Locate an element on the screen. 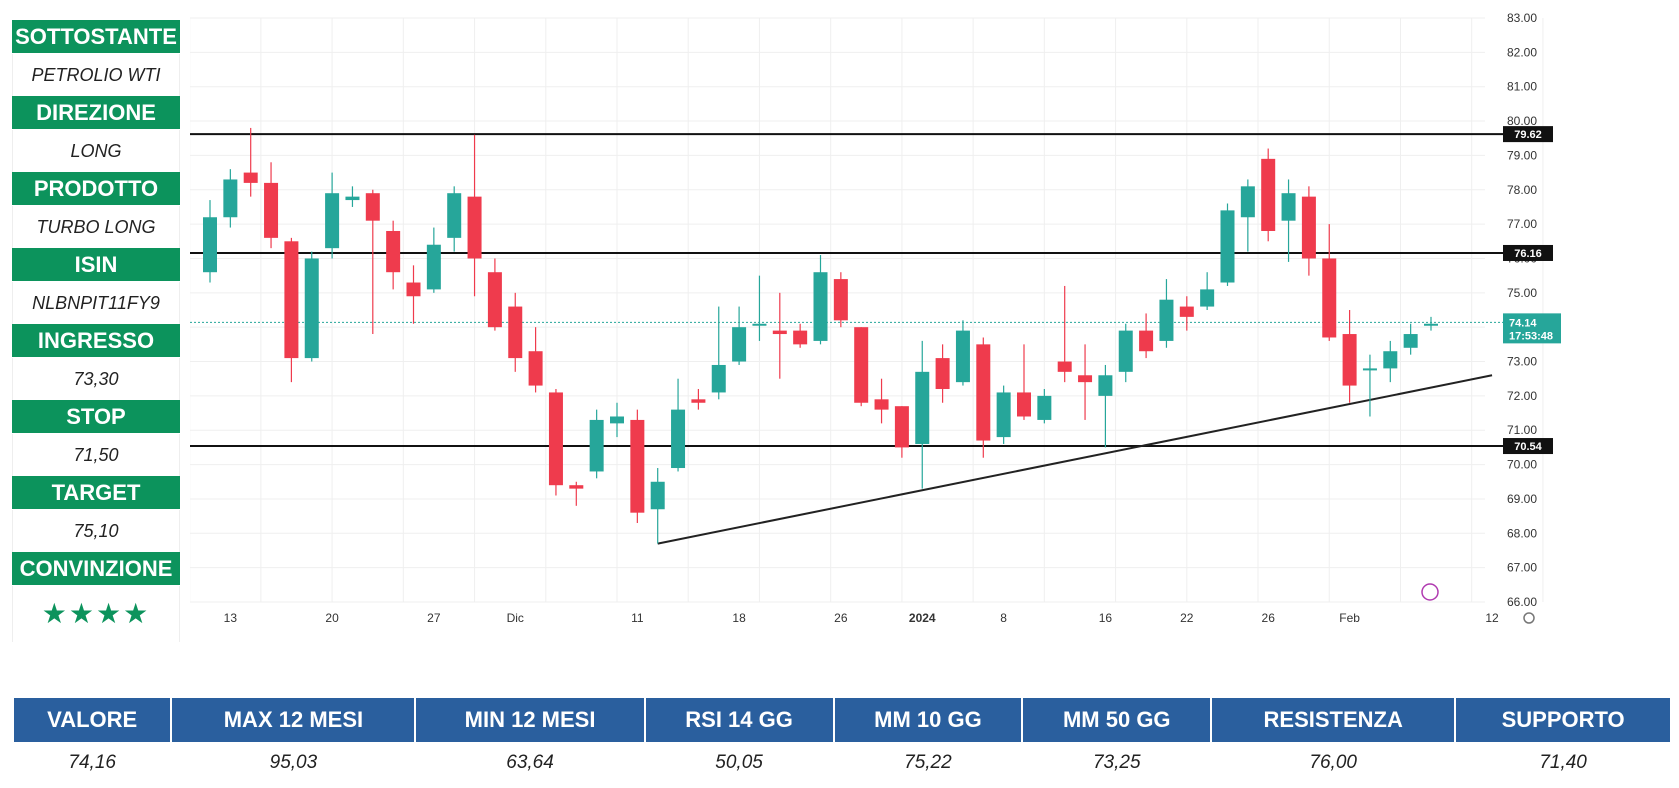 This screenshot has width=1679, height=788. sidebar-value-ingresso: 73,30 is located at coordinates (96, 379).